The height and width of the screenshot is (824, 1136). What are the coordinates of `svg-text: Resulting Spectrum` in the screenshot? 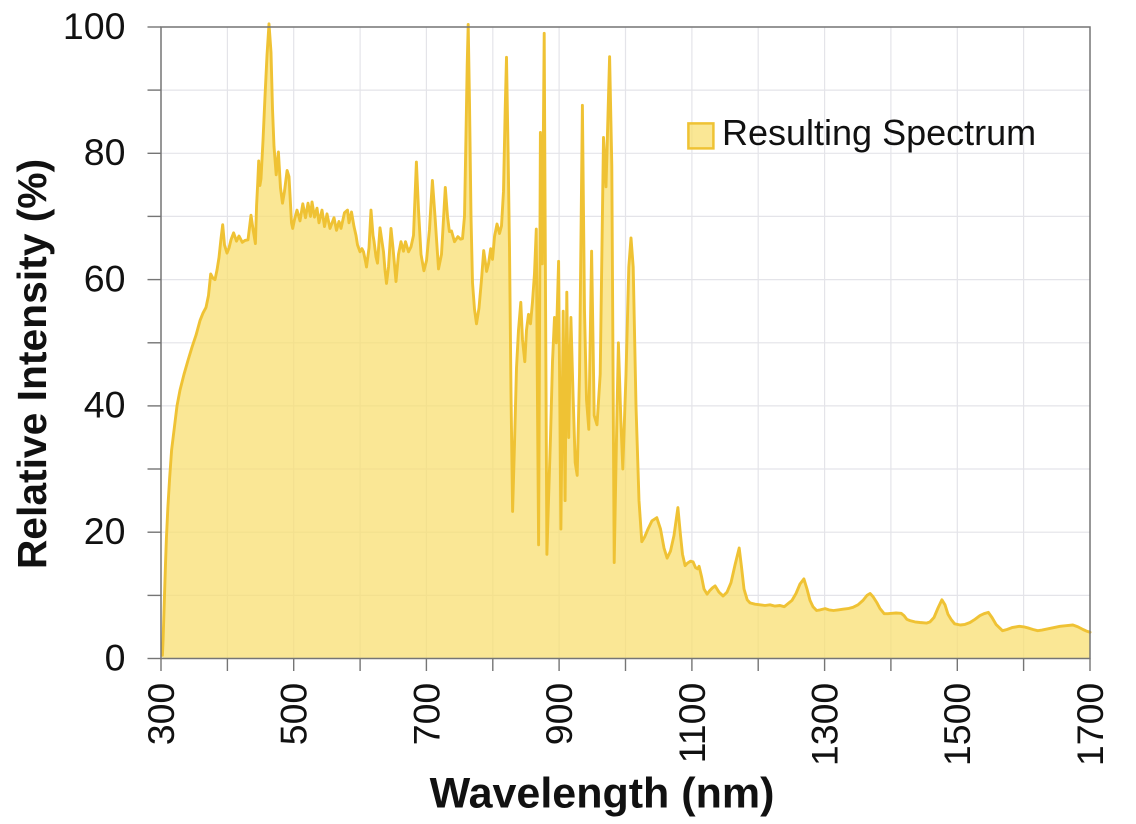 It's located at (879, 132).